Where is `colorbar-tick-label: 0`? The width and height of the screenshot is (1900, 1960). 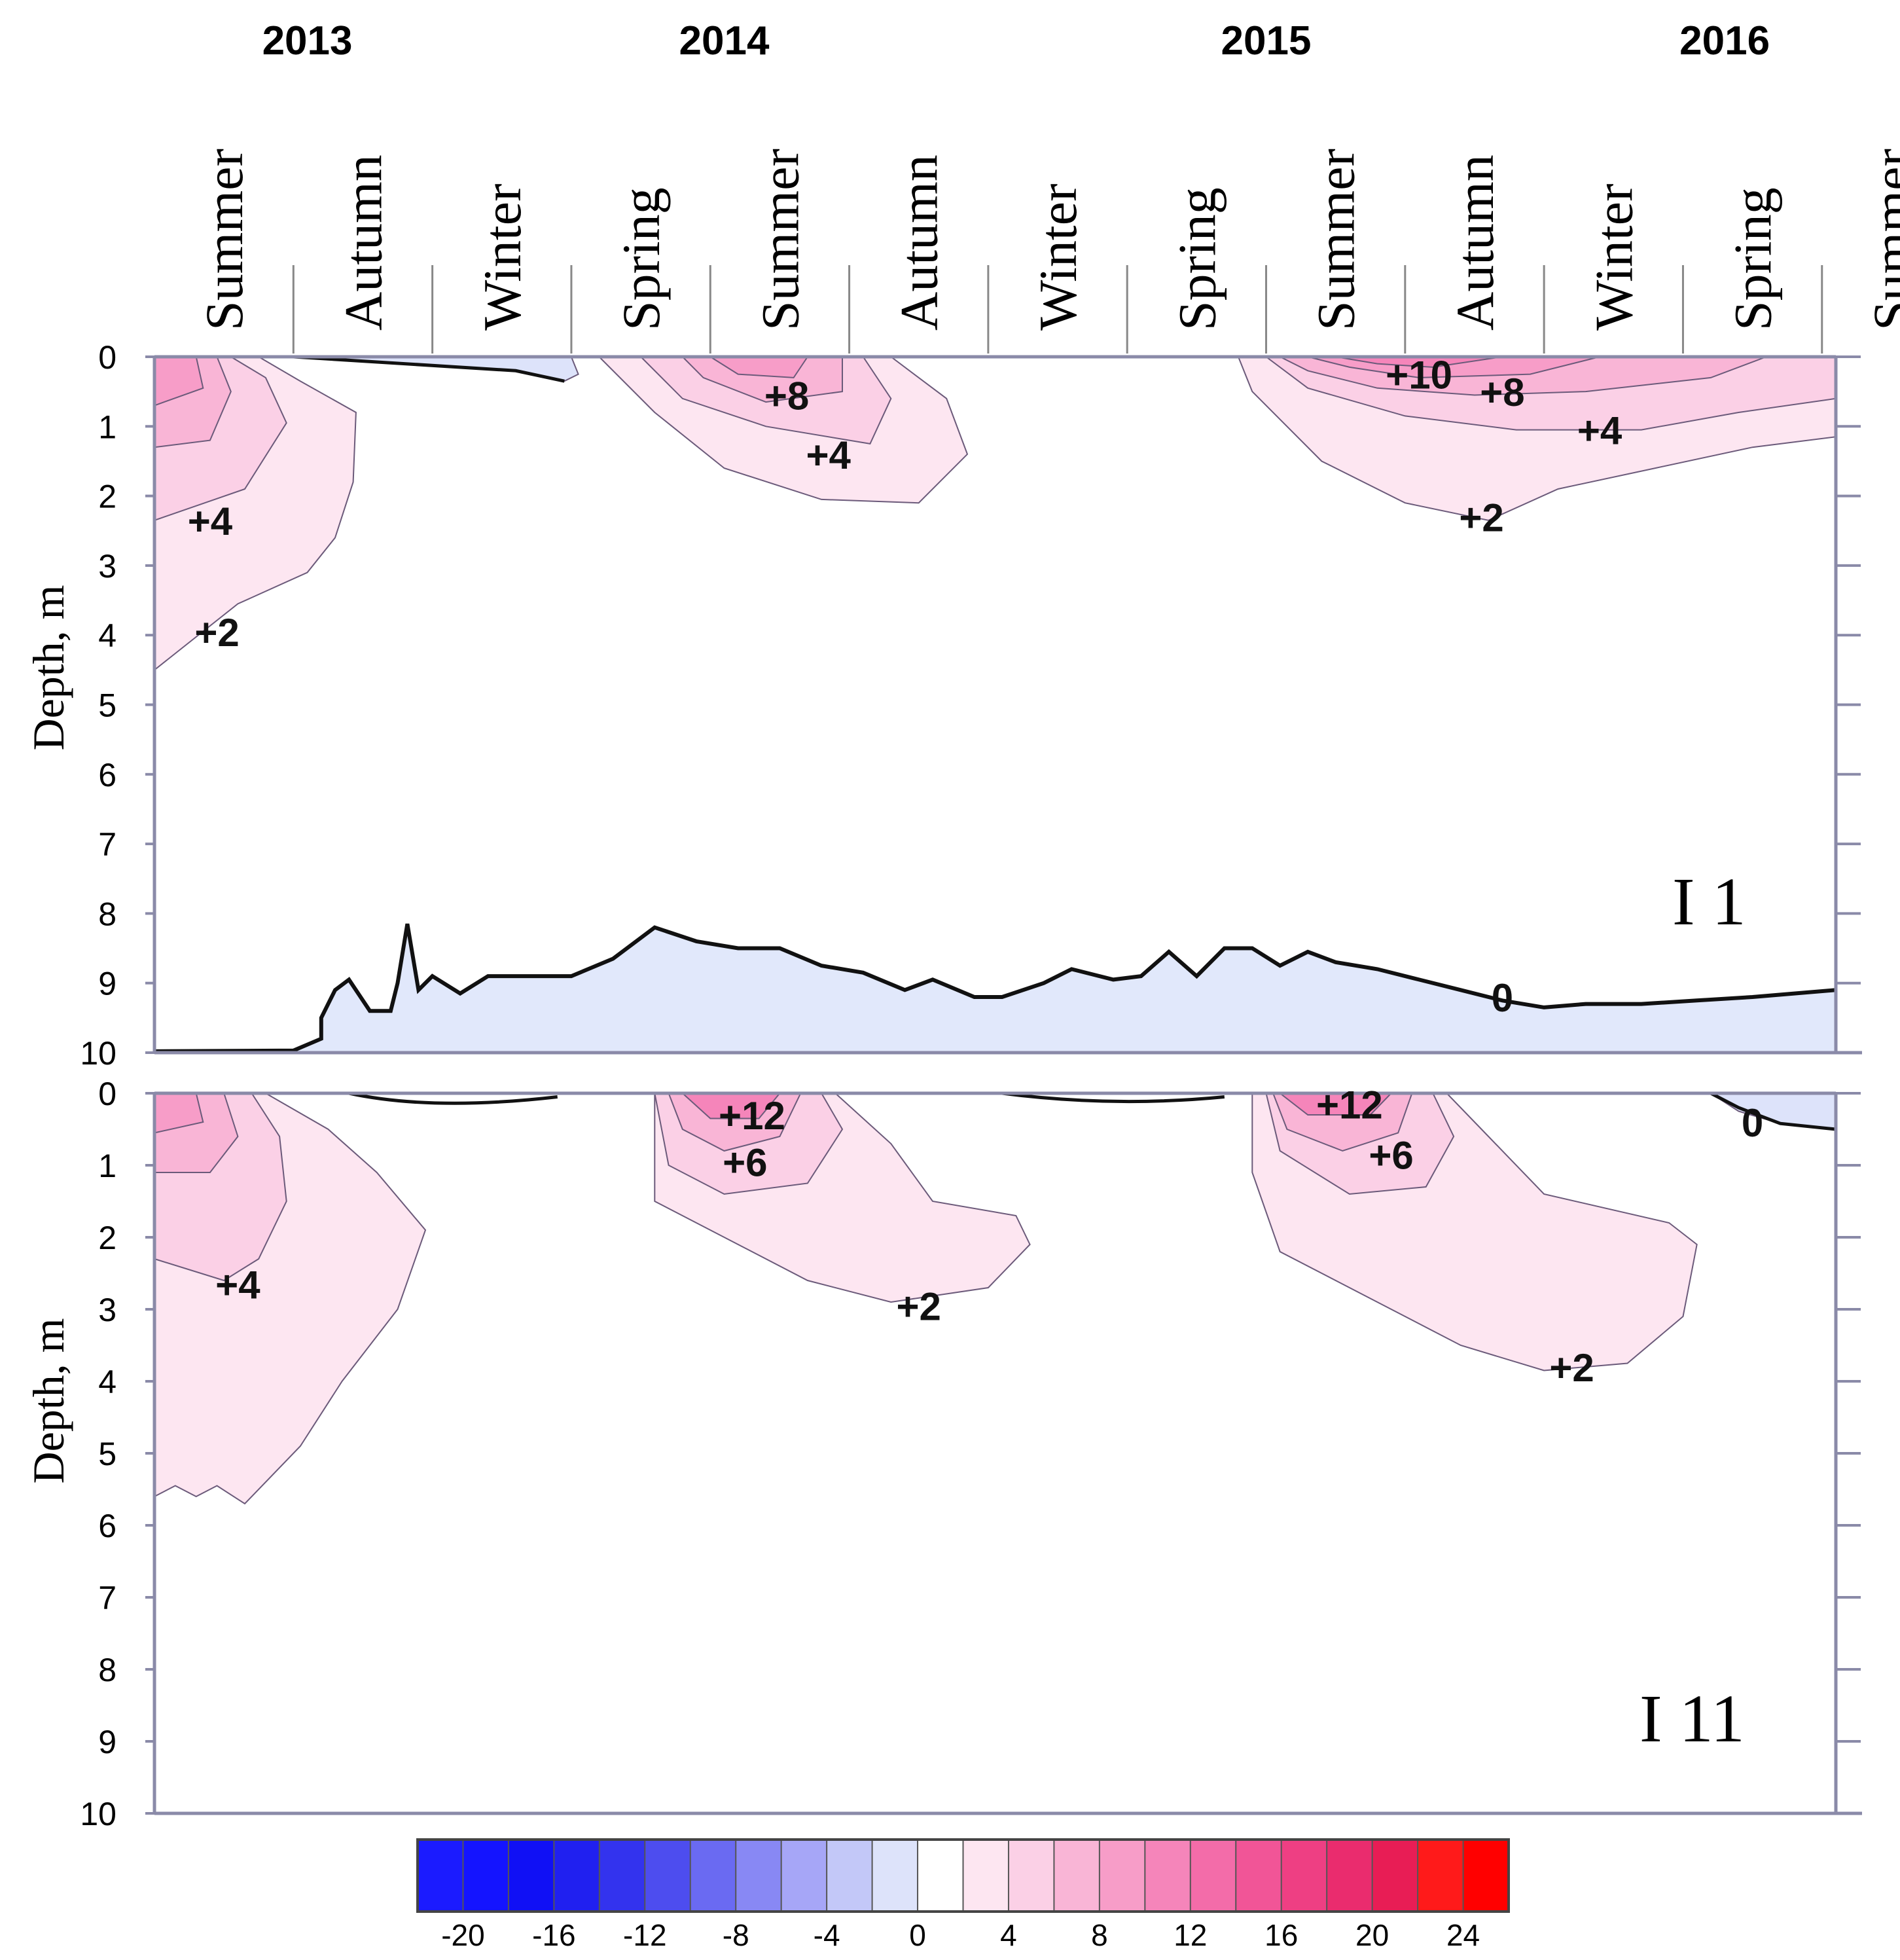
colorbar-tick-label: 0 is located at coordinates (918, 1935).